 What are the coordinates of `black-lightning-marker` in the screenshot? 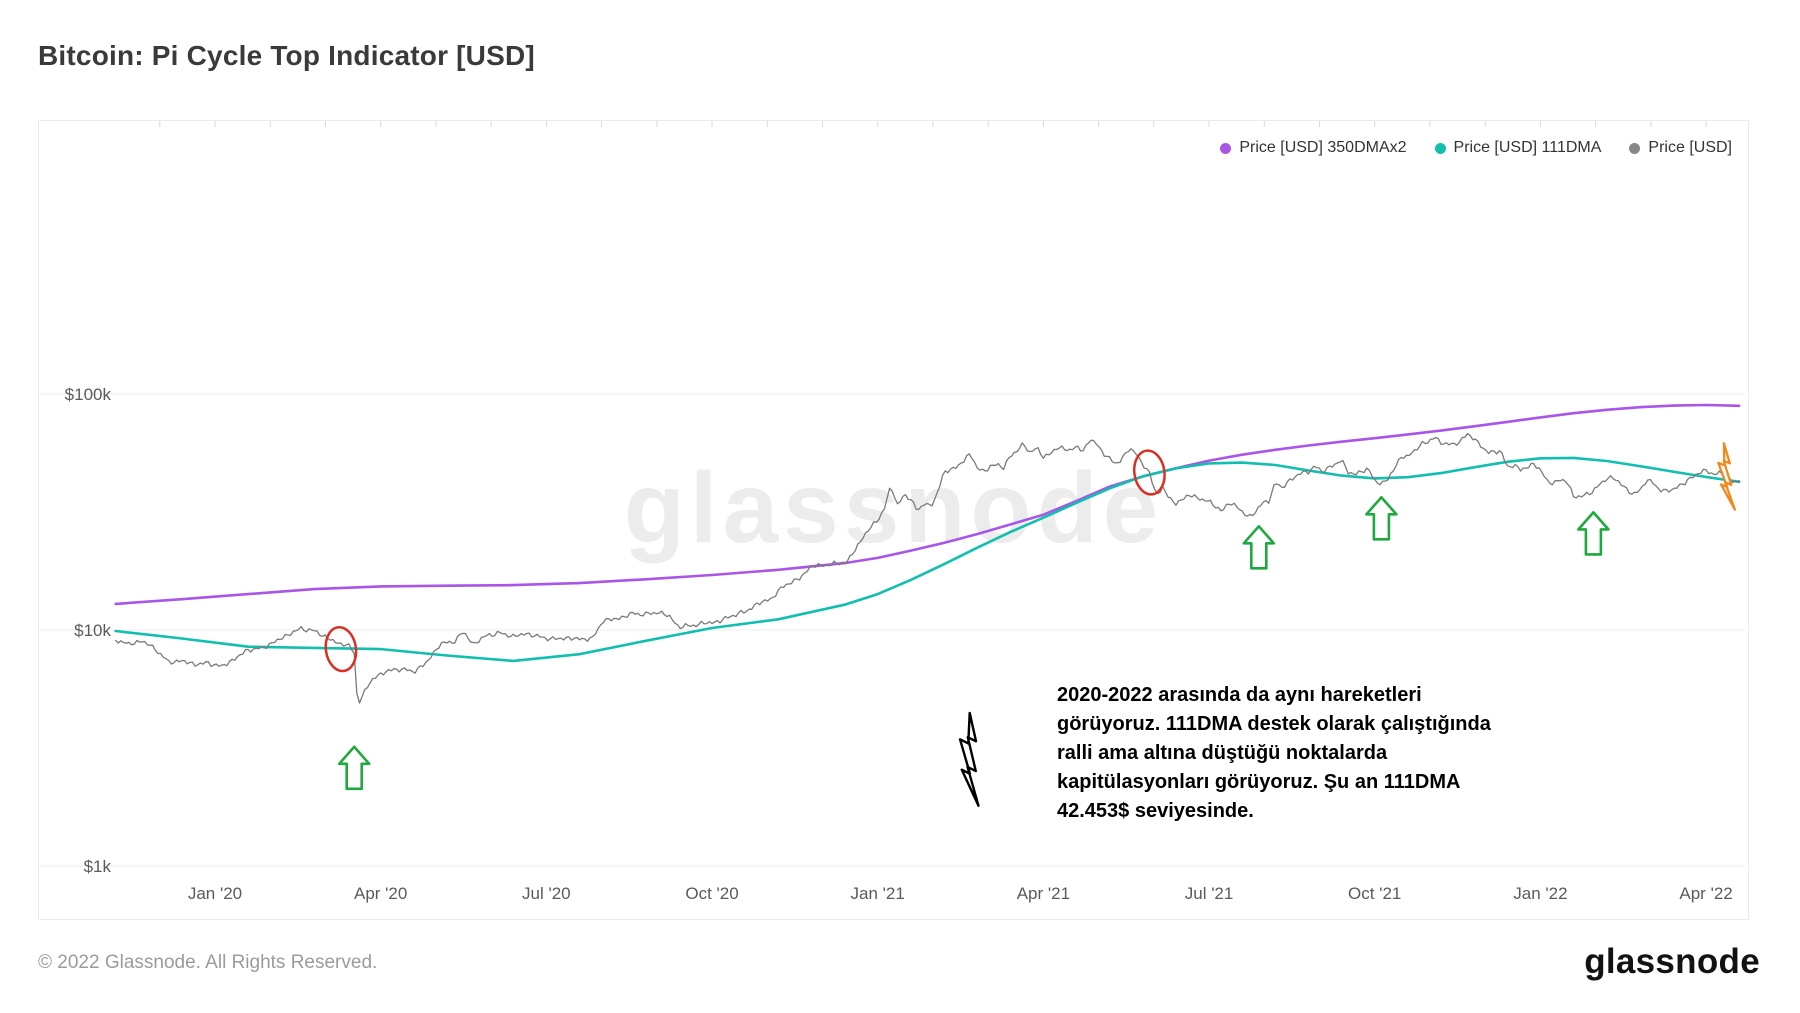 It's located at (969, 759).